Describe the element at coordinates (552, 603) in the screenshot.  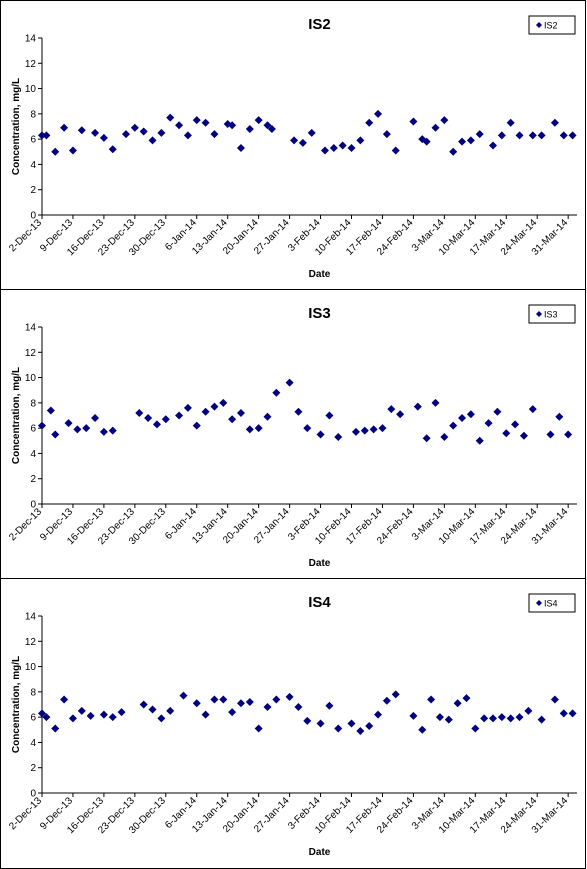
I see `legend: IS4` at that location.